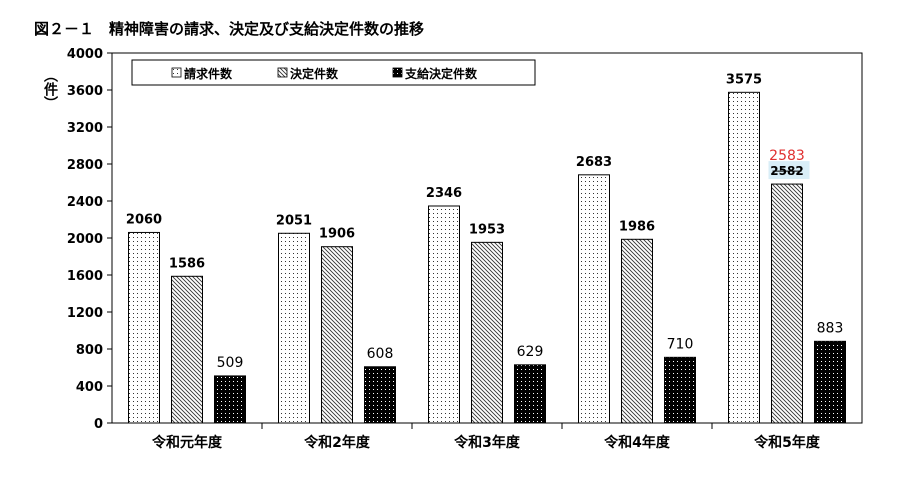 The width and height of the screenshot is (903, 495). Describe the element at coordinates (294, 220) in the screenshot. I see `data-label-0-1: 2051` at that location.